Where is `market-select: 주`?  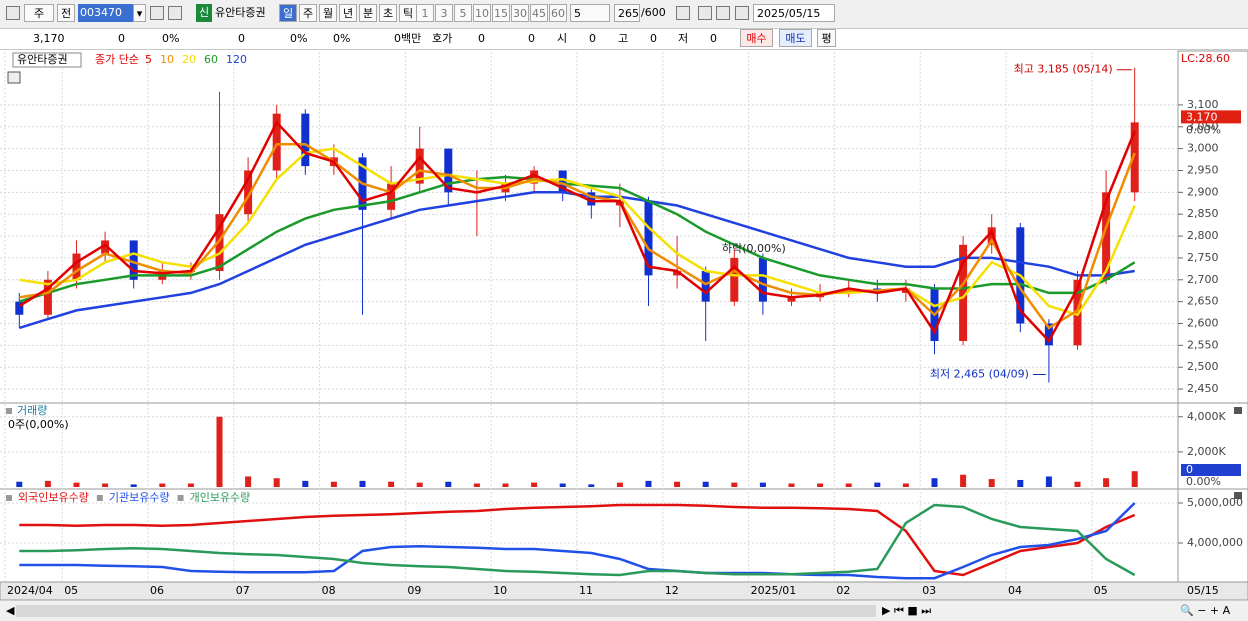
market-select: 주 is located at coordinates (39, 13).